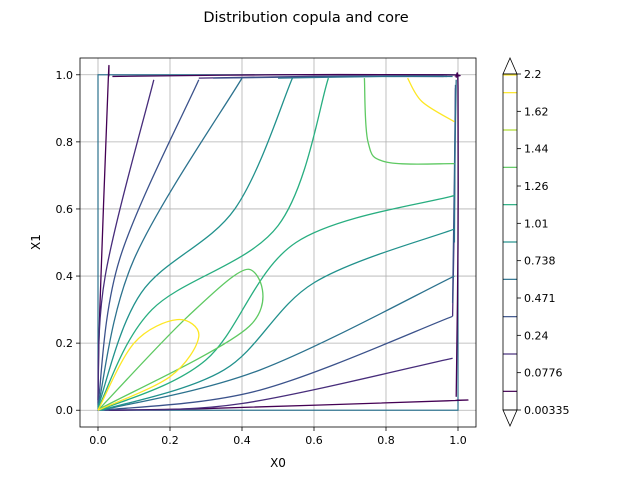  Describe the element at coordinates (36, 242) in the screenshot. I see `y-axis-label: X1` at that location.